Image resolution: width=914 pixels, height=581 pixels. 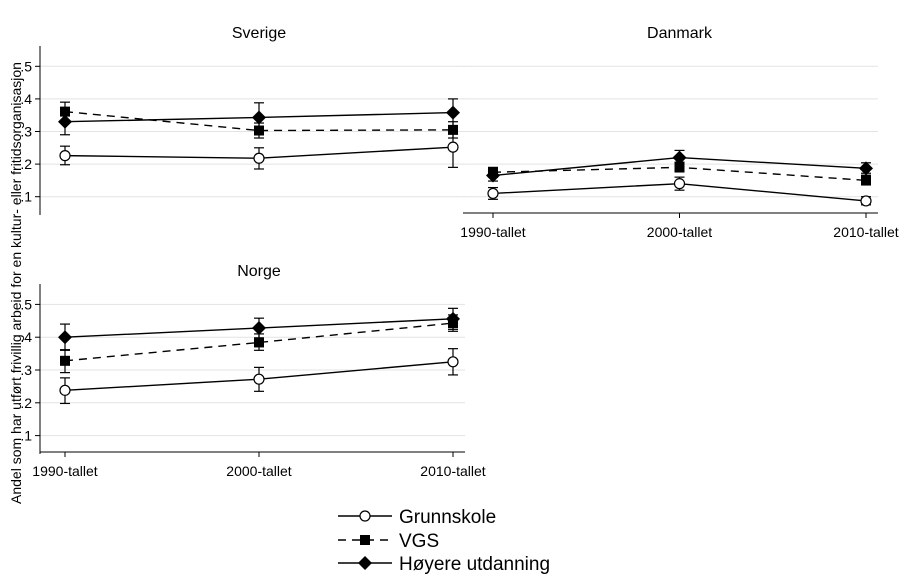 I want to click on y-tick-label-sverige: .1, so click(x=26, y=197).